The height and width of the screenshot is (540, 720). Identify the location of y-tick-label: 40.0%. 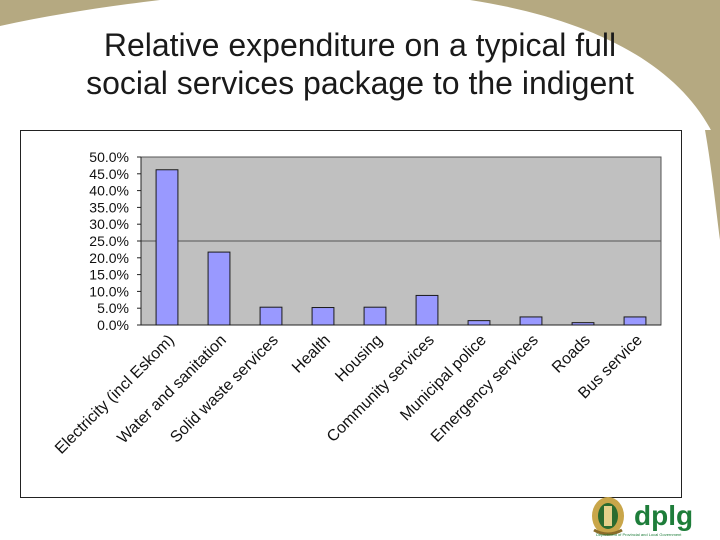
(109, 191).